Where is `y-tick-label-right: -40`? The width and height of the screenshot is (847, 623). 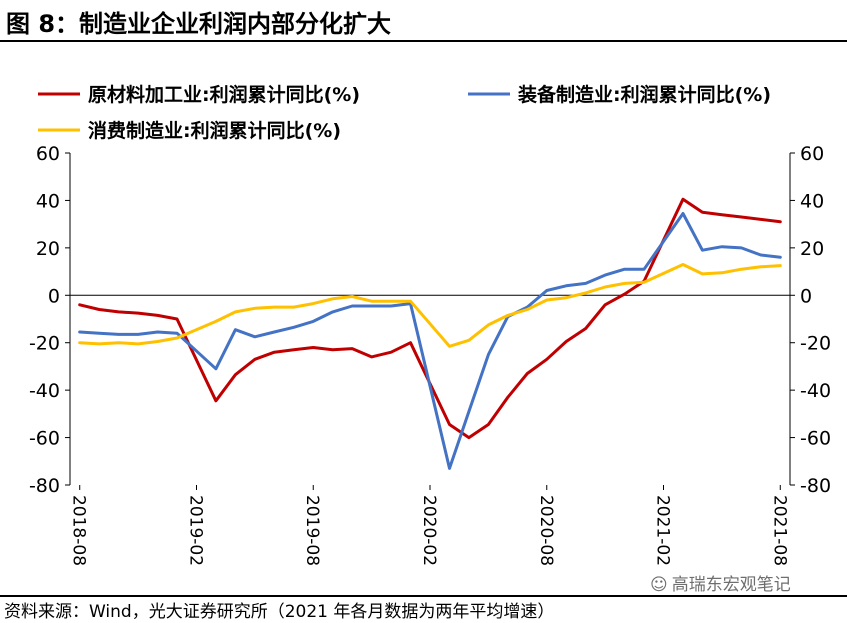
y-tick-label-right: -40 is located at coordinates (815, 391).